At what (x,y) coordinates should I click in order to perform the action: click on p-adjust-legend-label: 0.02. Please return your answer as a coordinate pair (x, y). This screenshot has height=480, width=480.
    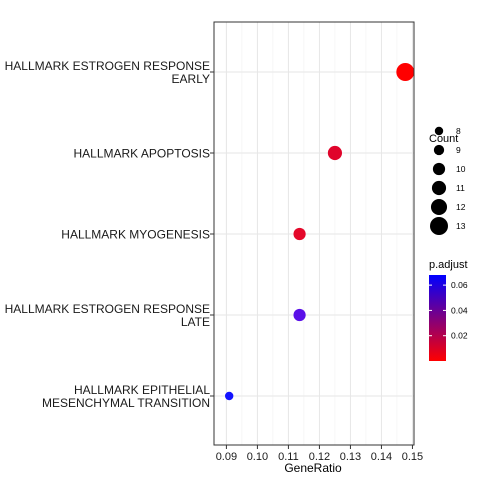
    Looking at the image, I should click on (459, 336).